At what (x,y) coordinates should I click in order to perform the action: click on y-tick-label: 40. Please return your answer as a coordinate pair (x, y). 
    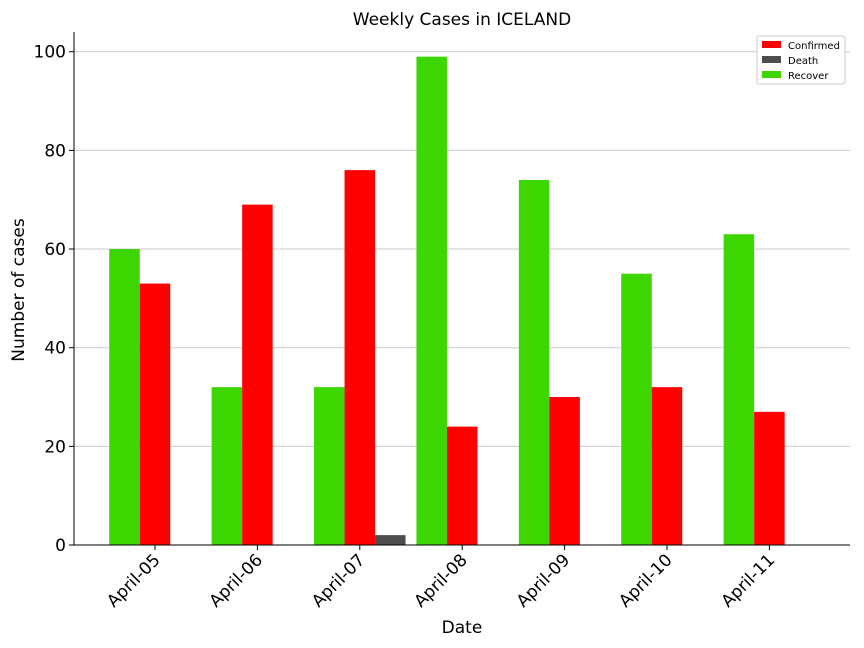
    Looking at the image, I should click on (55, 349).